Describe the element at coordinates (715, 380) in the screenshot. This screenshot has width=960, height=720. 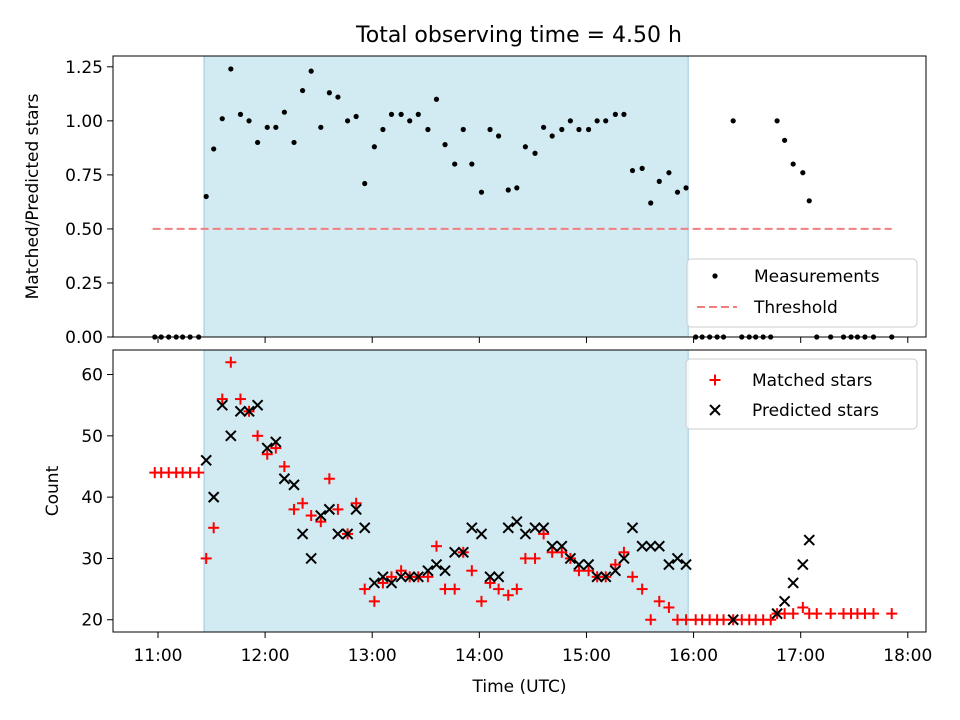
I see `legend-matched-glyph` at that location.